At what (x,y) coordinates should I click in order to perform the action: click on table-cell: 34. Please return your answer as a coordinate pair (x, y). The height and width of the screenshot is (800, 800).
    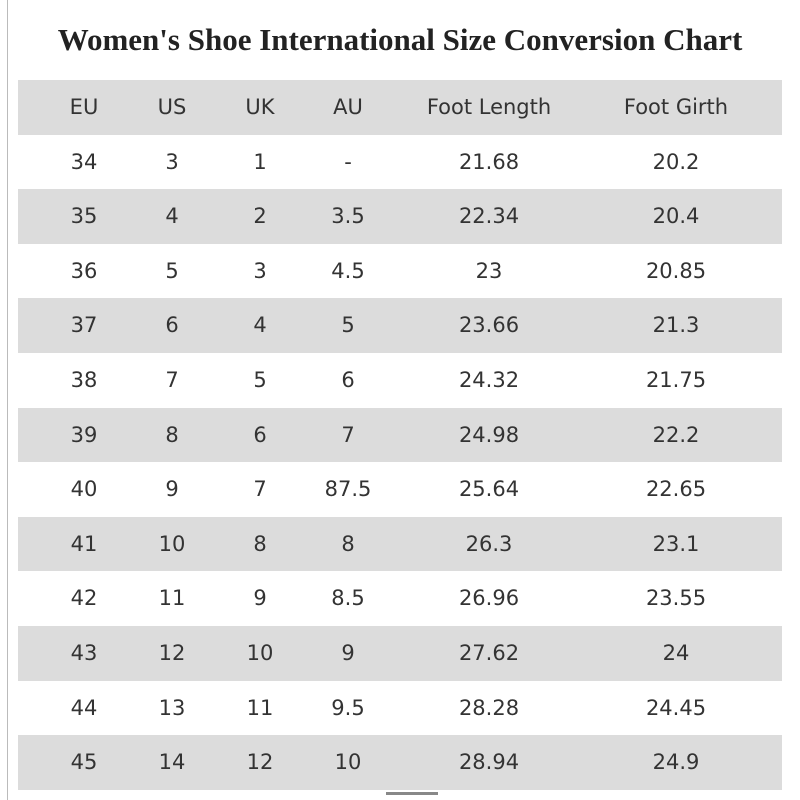
    Looking at the image, I should click on (84, 161).